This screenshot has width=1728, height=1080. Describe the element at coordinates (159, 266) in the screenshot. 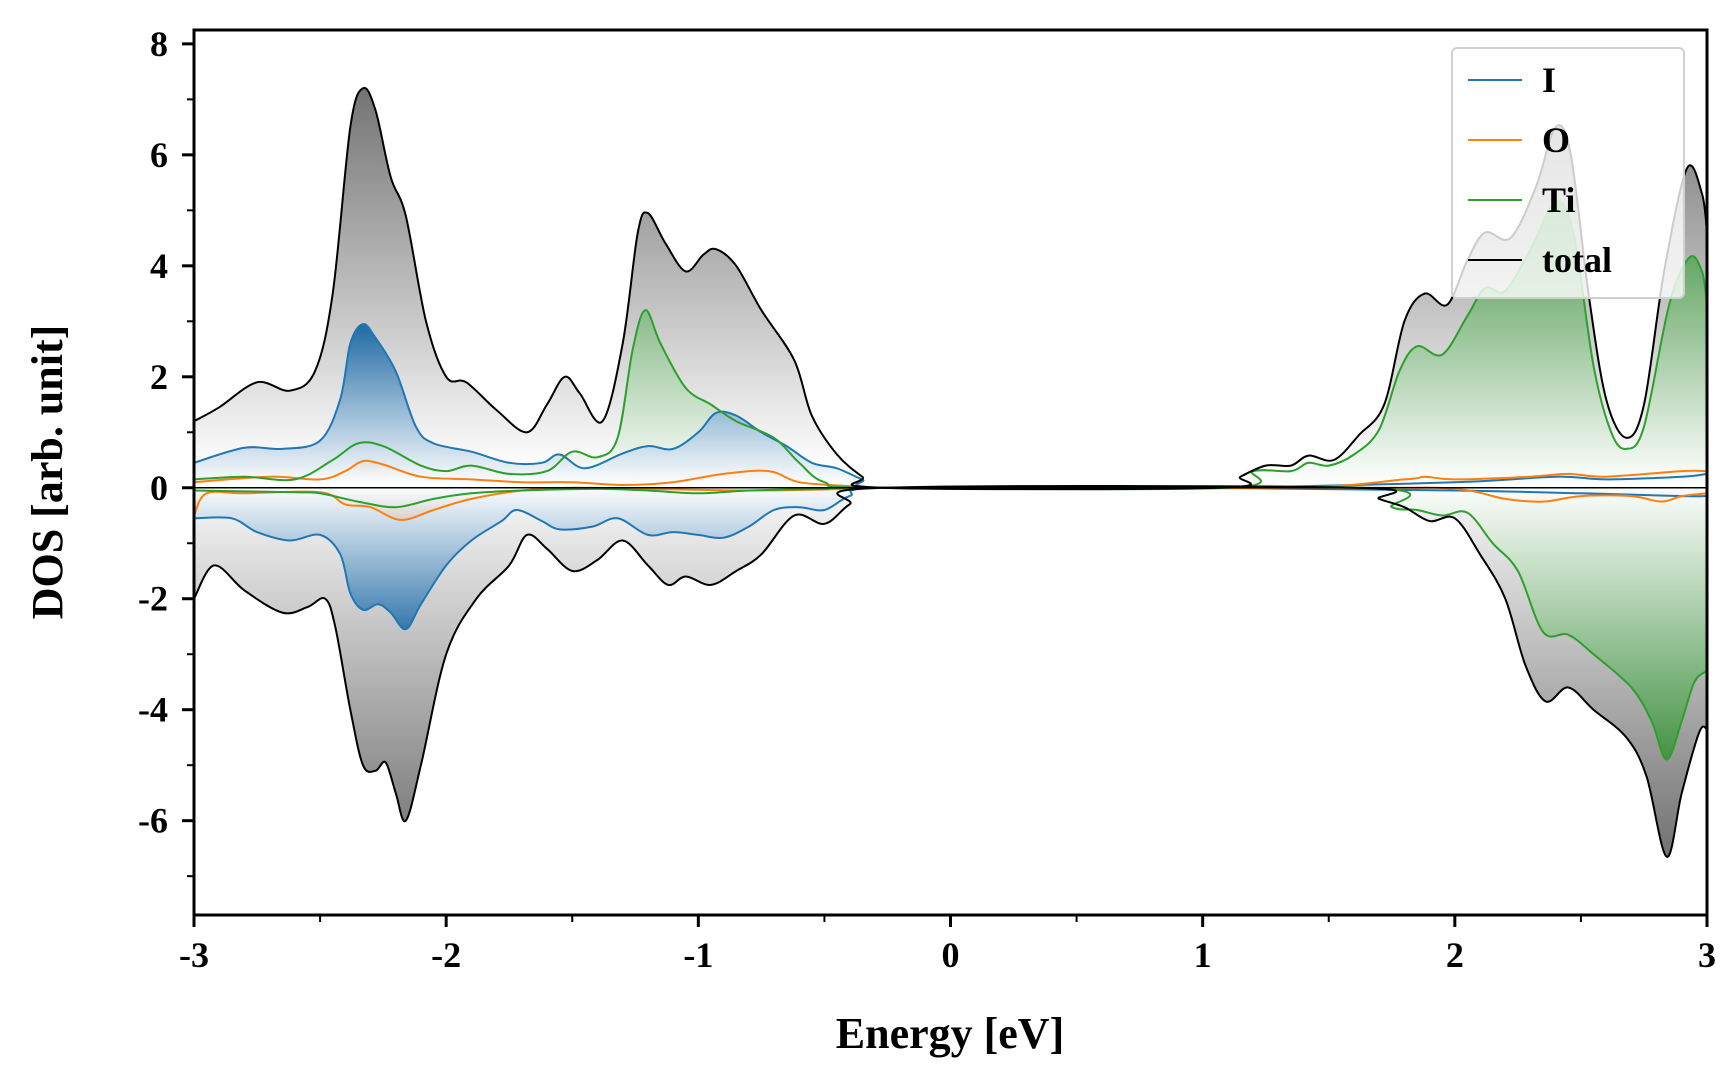

I see `y-tick-label: 4` at that location.